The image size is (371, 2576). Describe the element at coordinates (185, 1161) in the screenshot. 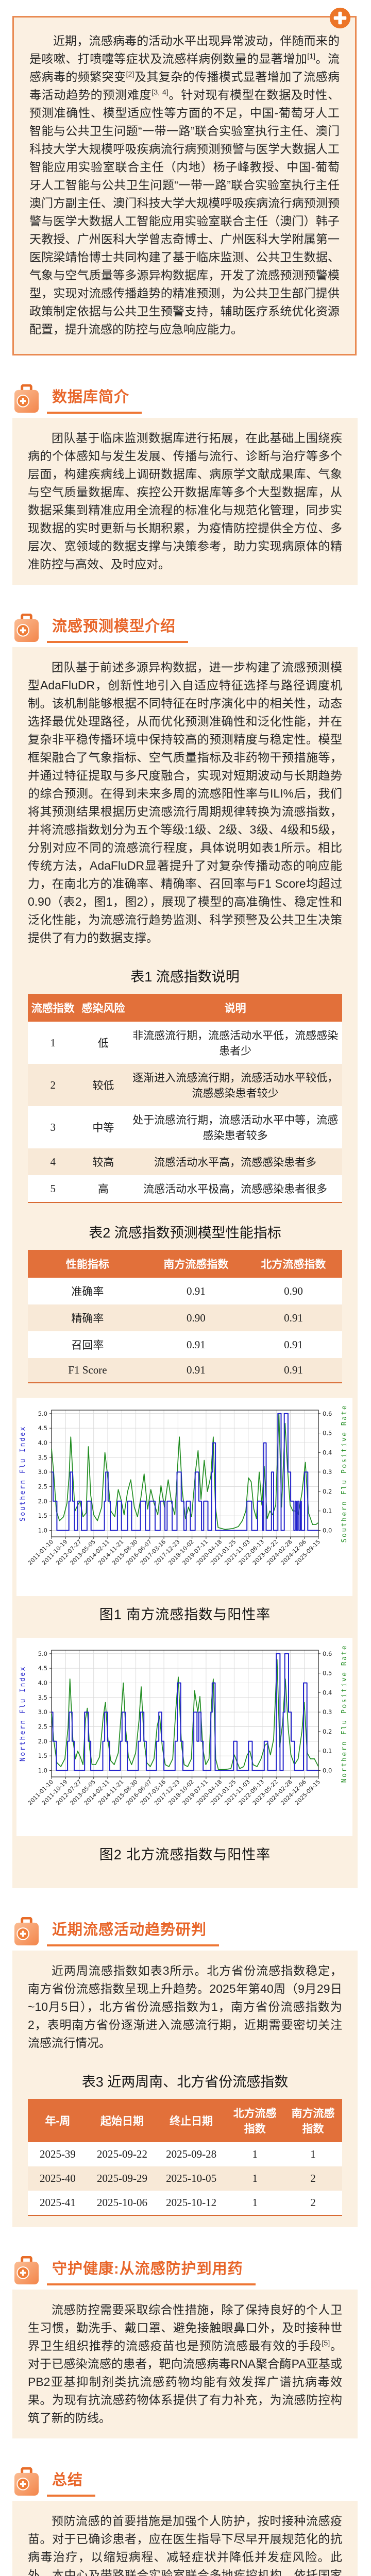

I see `table-row: 4 较高 流感活动水平高，流感感染患者多` at that location.